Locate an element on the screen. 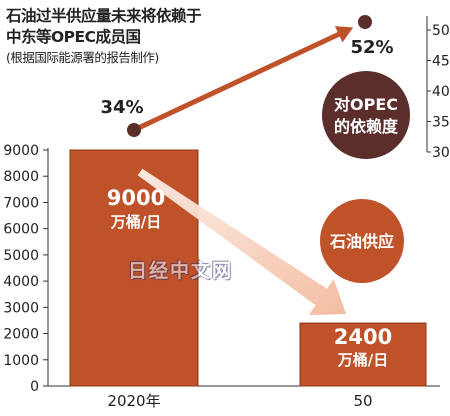 The image size is (450, 416). y-tick-label-left: 5000 is located at coordinates (21, 256).